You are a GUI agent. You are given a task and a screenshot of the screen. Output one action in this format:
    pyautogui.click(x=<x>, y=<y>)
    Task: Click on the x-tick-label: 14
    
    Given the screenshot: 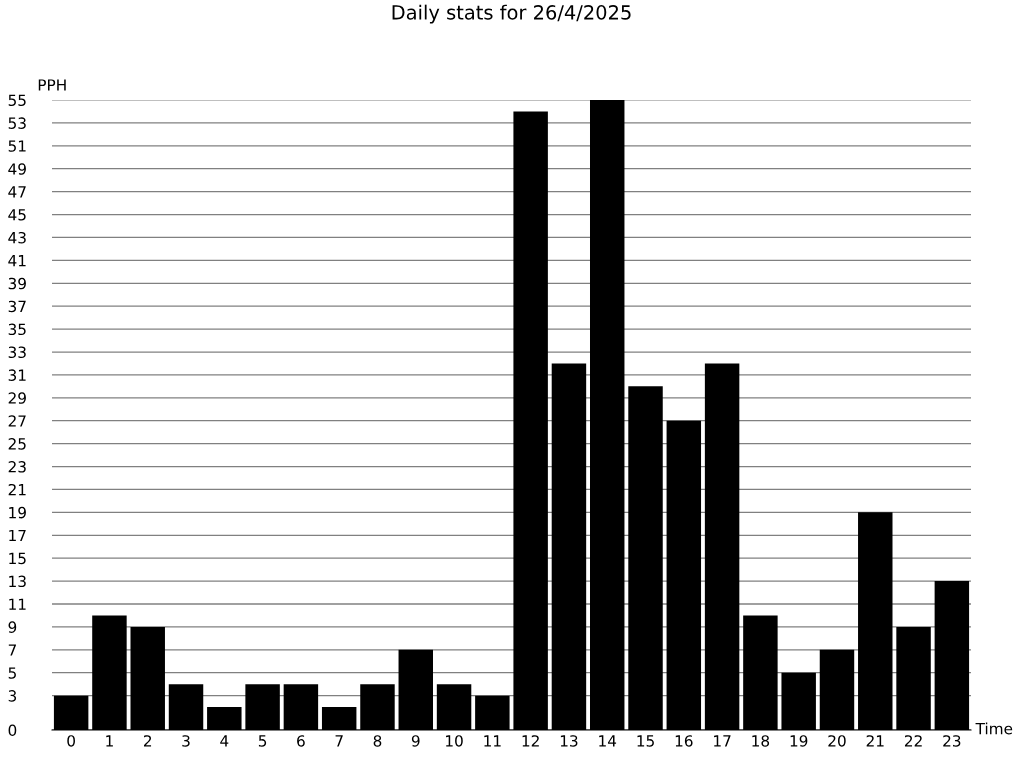 What is the action you would take?
    pyautogui.click(x=608, y=741)
    